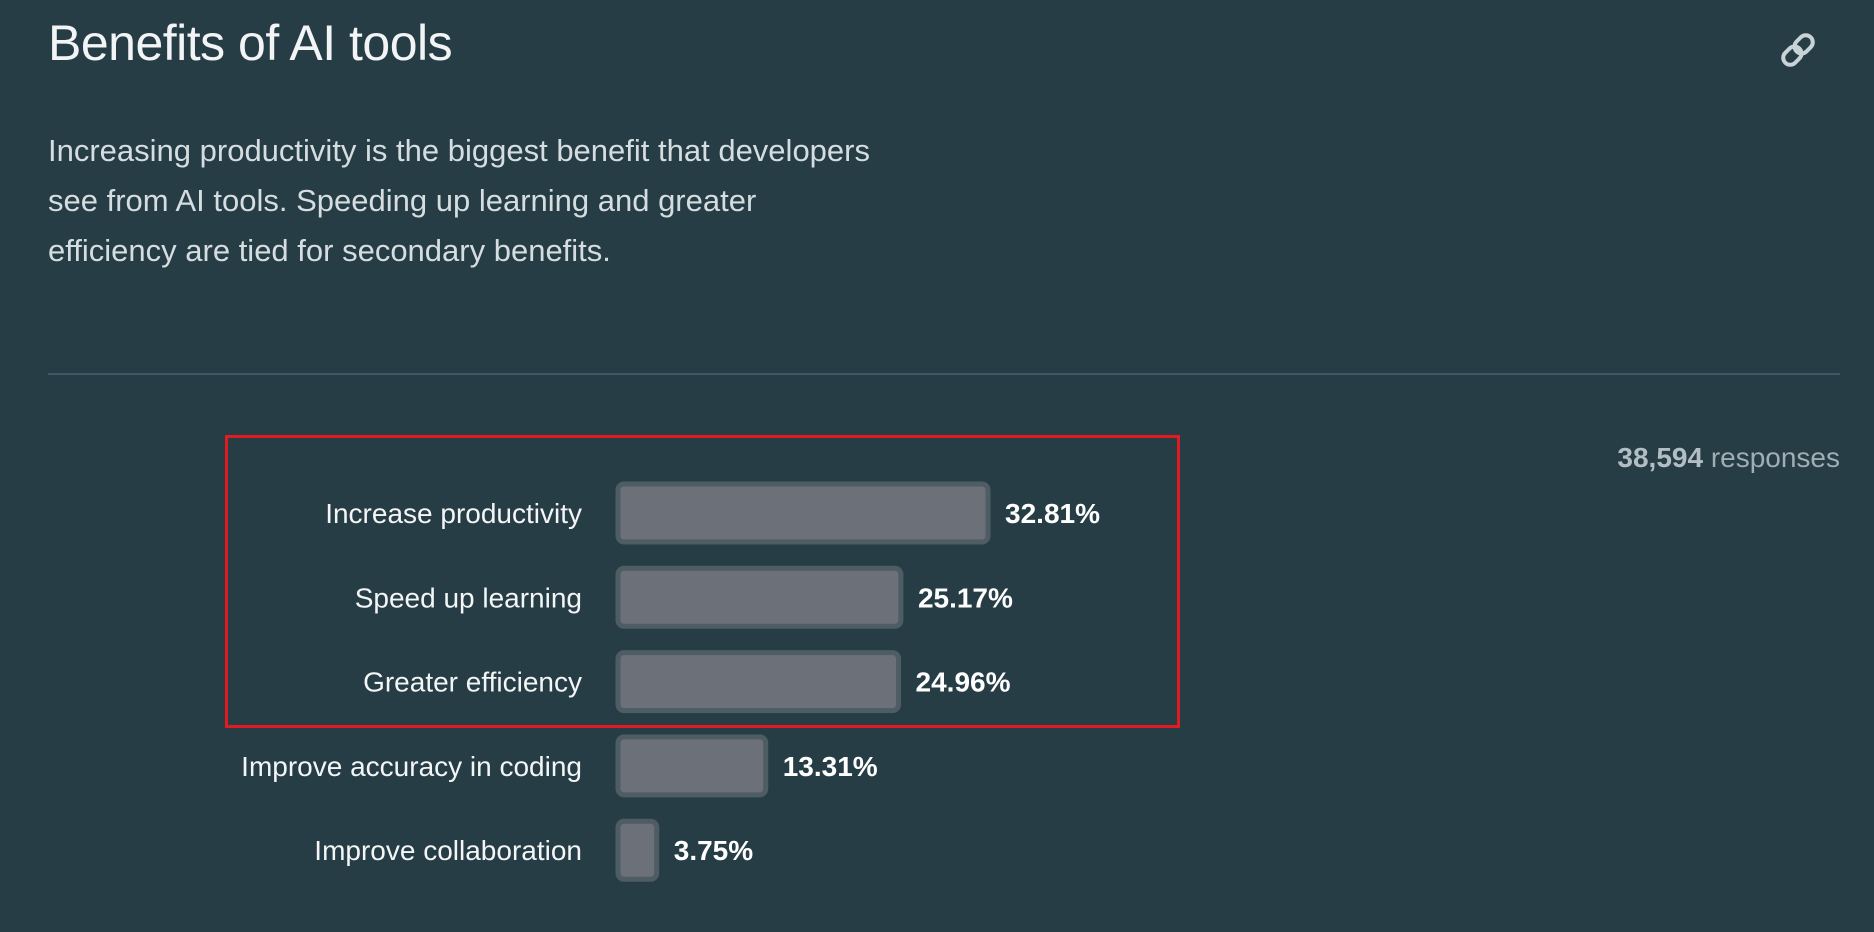 The width and height of the screenshot is (1874, 932). Describe the element at coordinates (944, 374) in the screenshot. I see `divider` at that location.